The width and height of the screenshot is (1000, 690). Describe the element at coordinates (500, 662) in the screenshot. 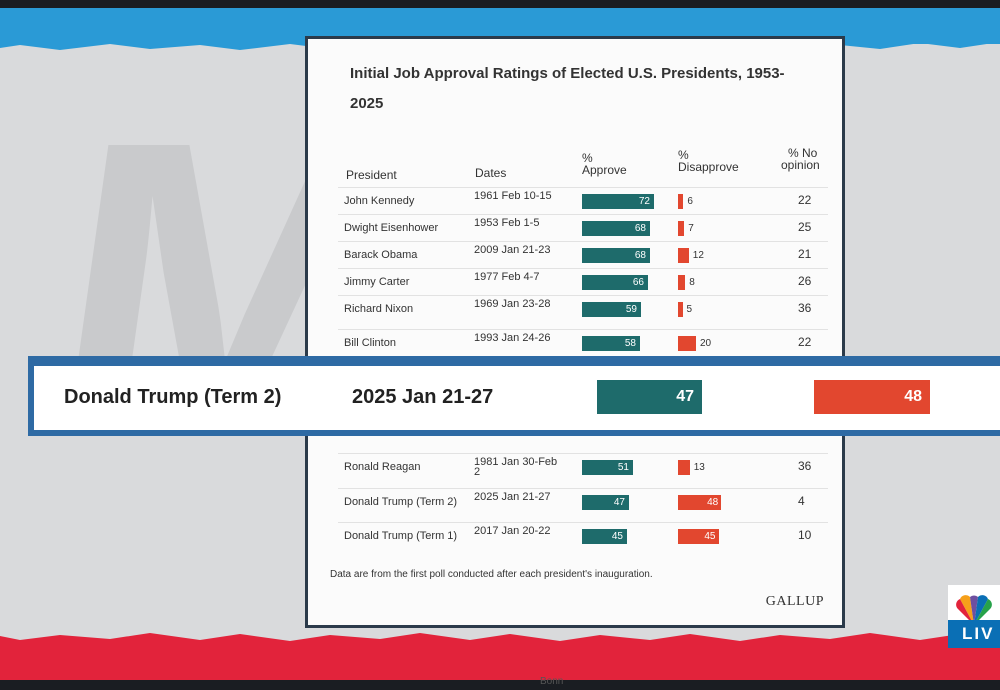

I see `bottom-color-band` at that location.